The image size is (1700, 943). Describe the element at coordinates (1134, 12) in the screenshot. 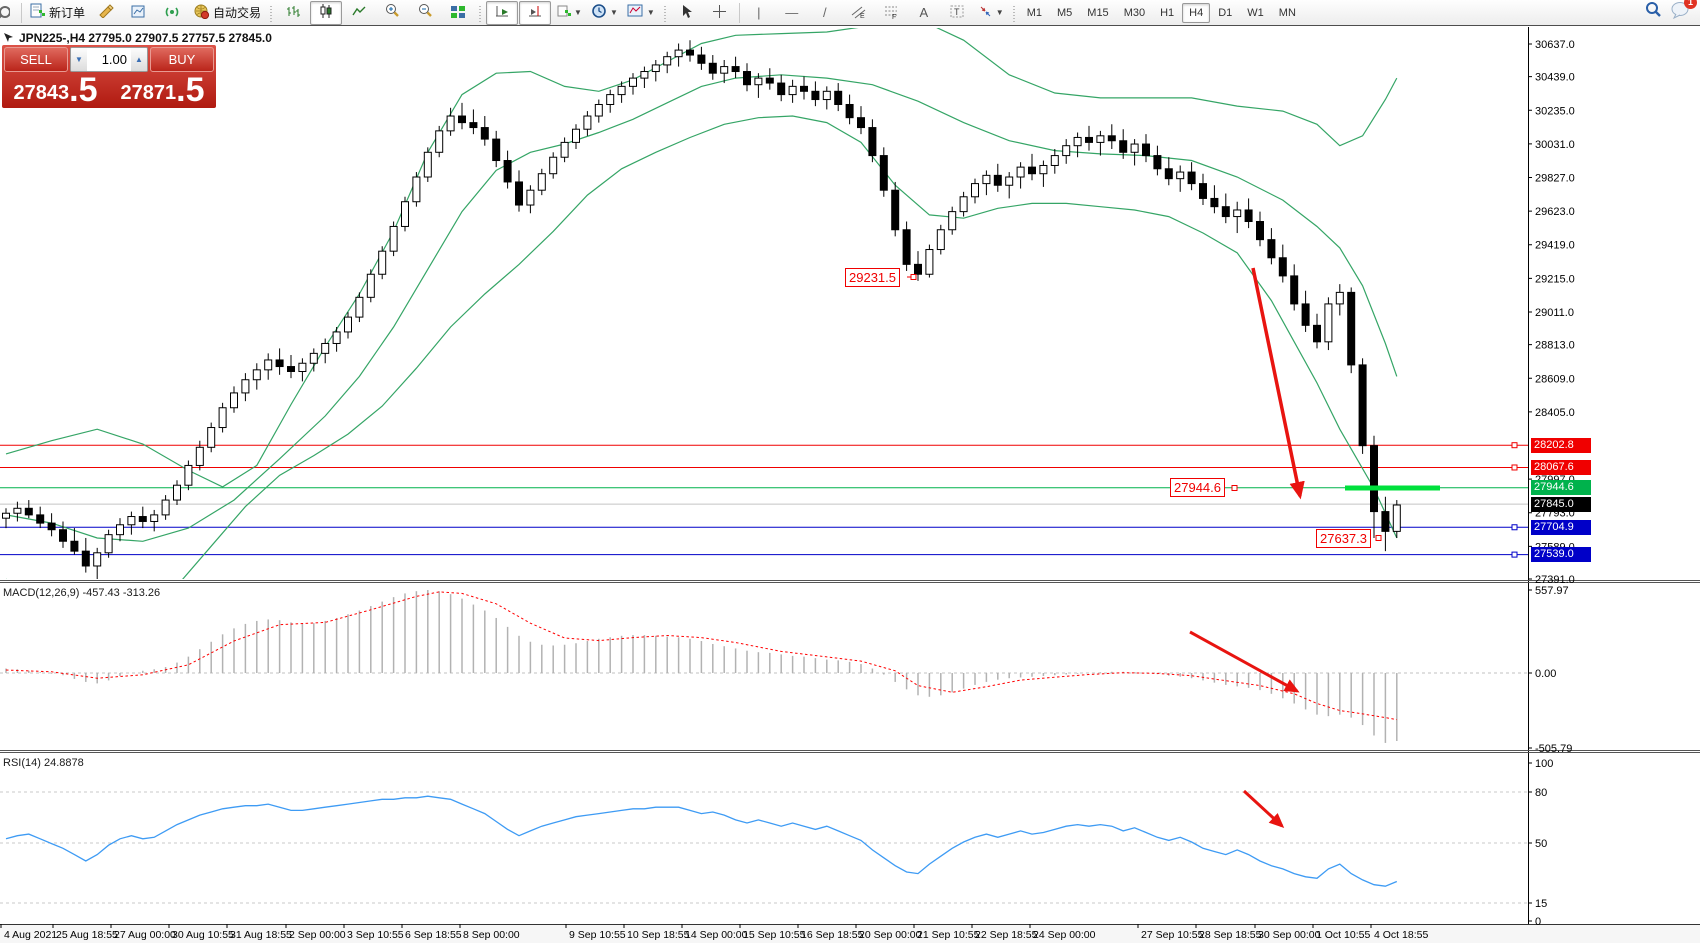

I see `timeframe-M30: M30` at that location.